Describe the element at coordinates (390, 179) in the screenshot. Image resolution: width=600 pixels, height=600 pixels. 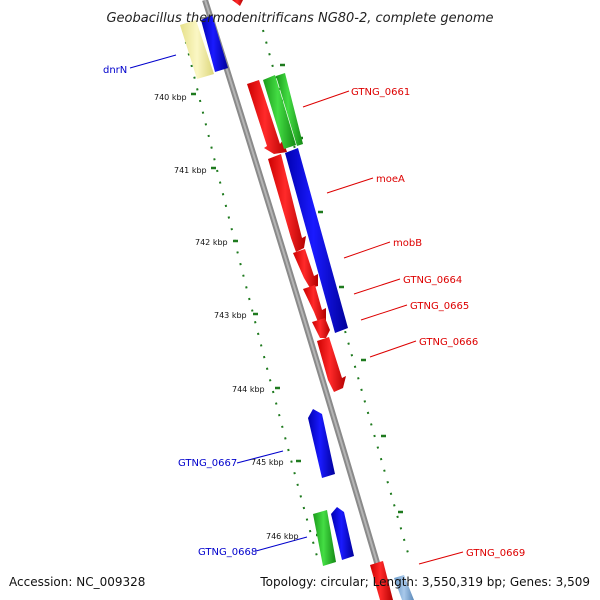
I see `gene-label-moeA: moeA` at that location.